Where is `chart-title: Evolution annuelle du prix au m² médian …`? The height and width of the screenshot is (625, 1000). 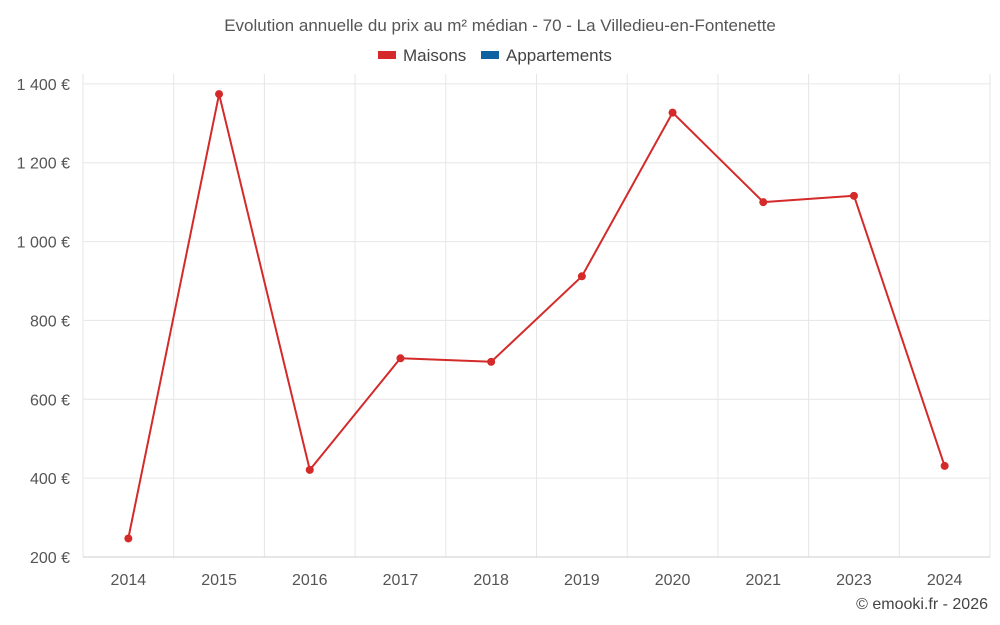 chart-title: Evolution annuelle du prix au m² médian … is located at coordinates (500, 25).